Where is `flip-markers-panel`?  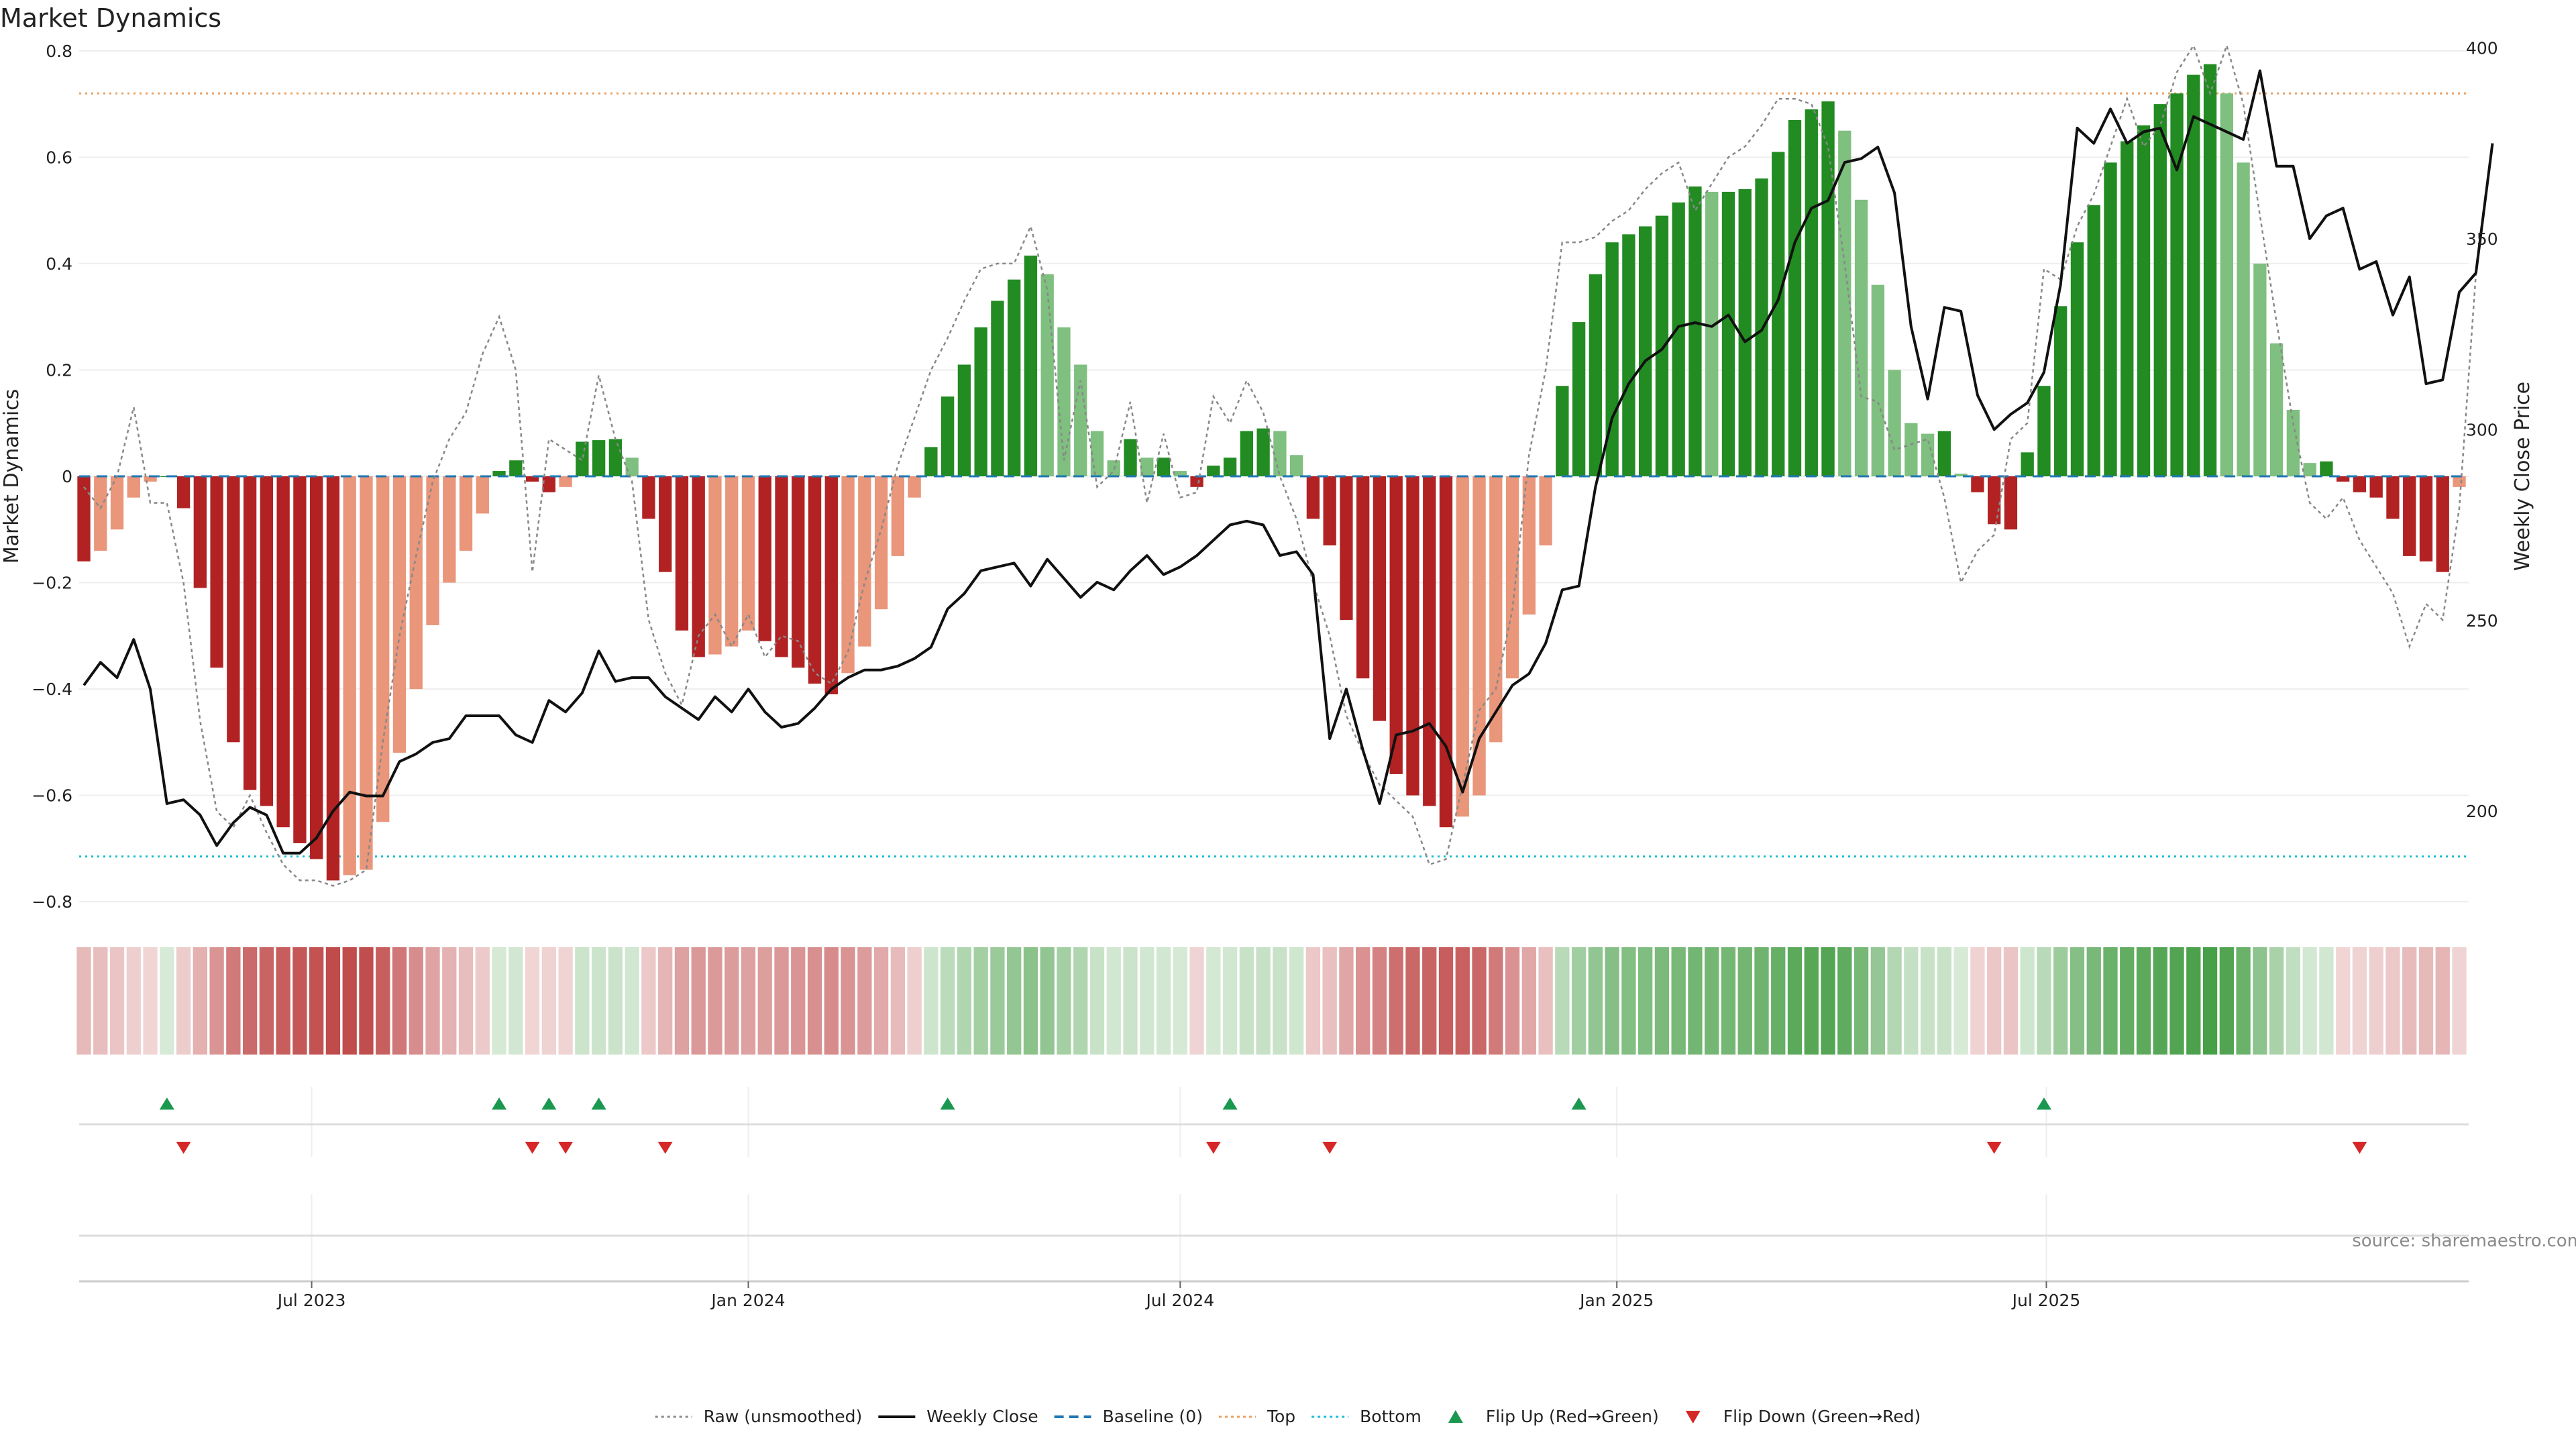
flip-markers-panel is located at coordinates (1274, 1122).